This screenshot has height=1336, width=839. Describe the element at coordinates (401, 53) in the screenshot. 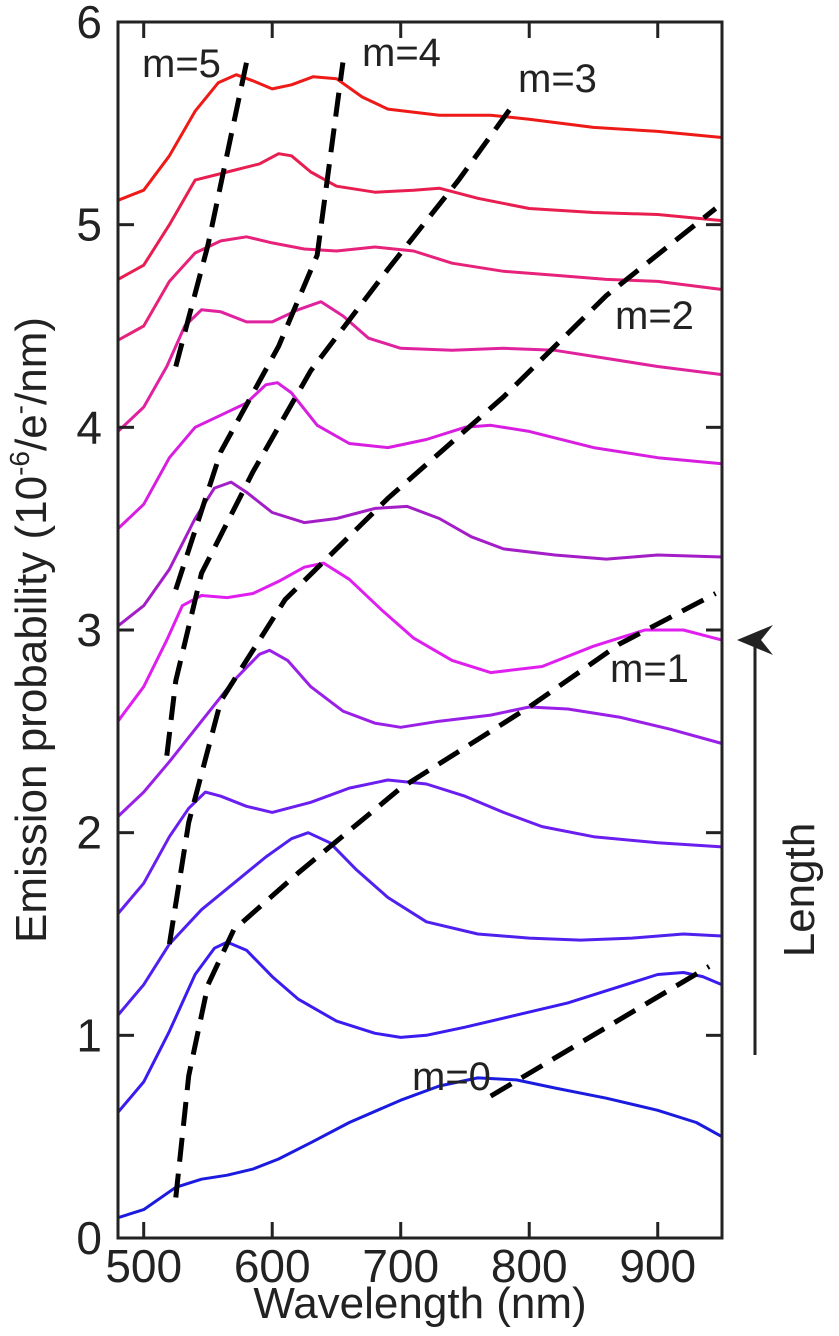

I see `mode-label-m4: m=4` at that location.